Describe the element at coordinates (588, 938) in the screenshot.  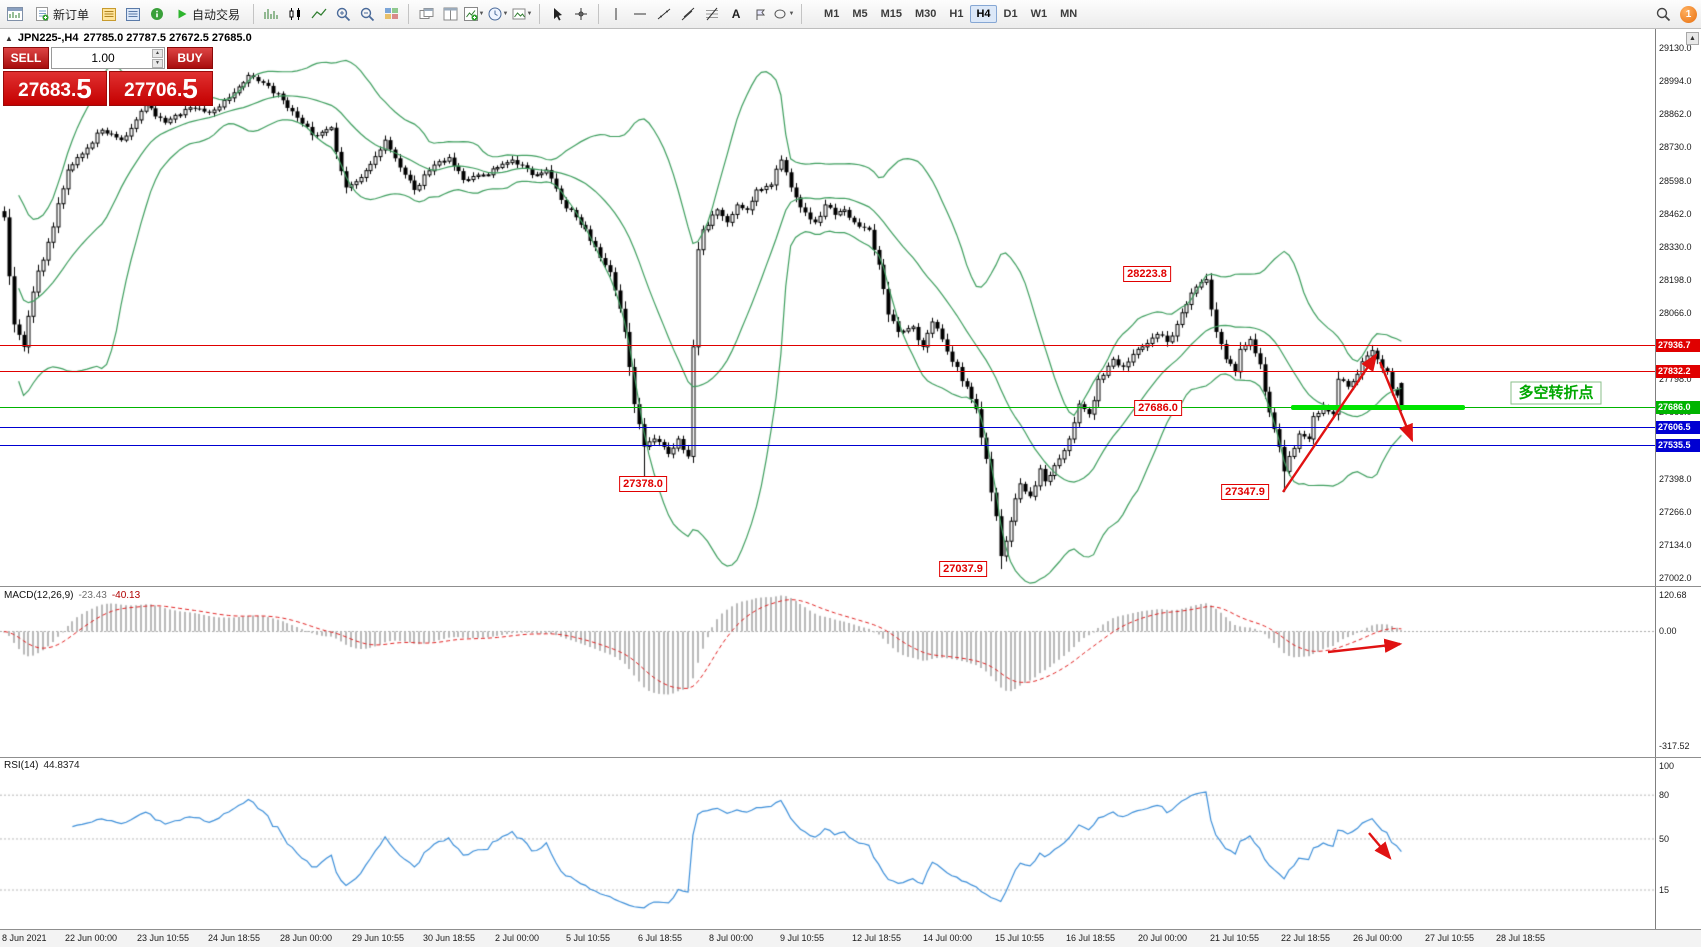
I see `time-axis-label: 5 Jul 10:55` at that location.